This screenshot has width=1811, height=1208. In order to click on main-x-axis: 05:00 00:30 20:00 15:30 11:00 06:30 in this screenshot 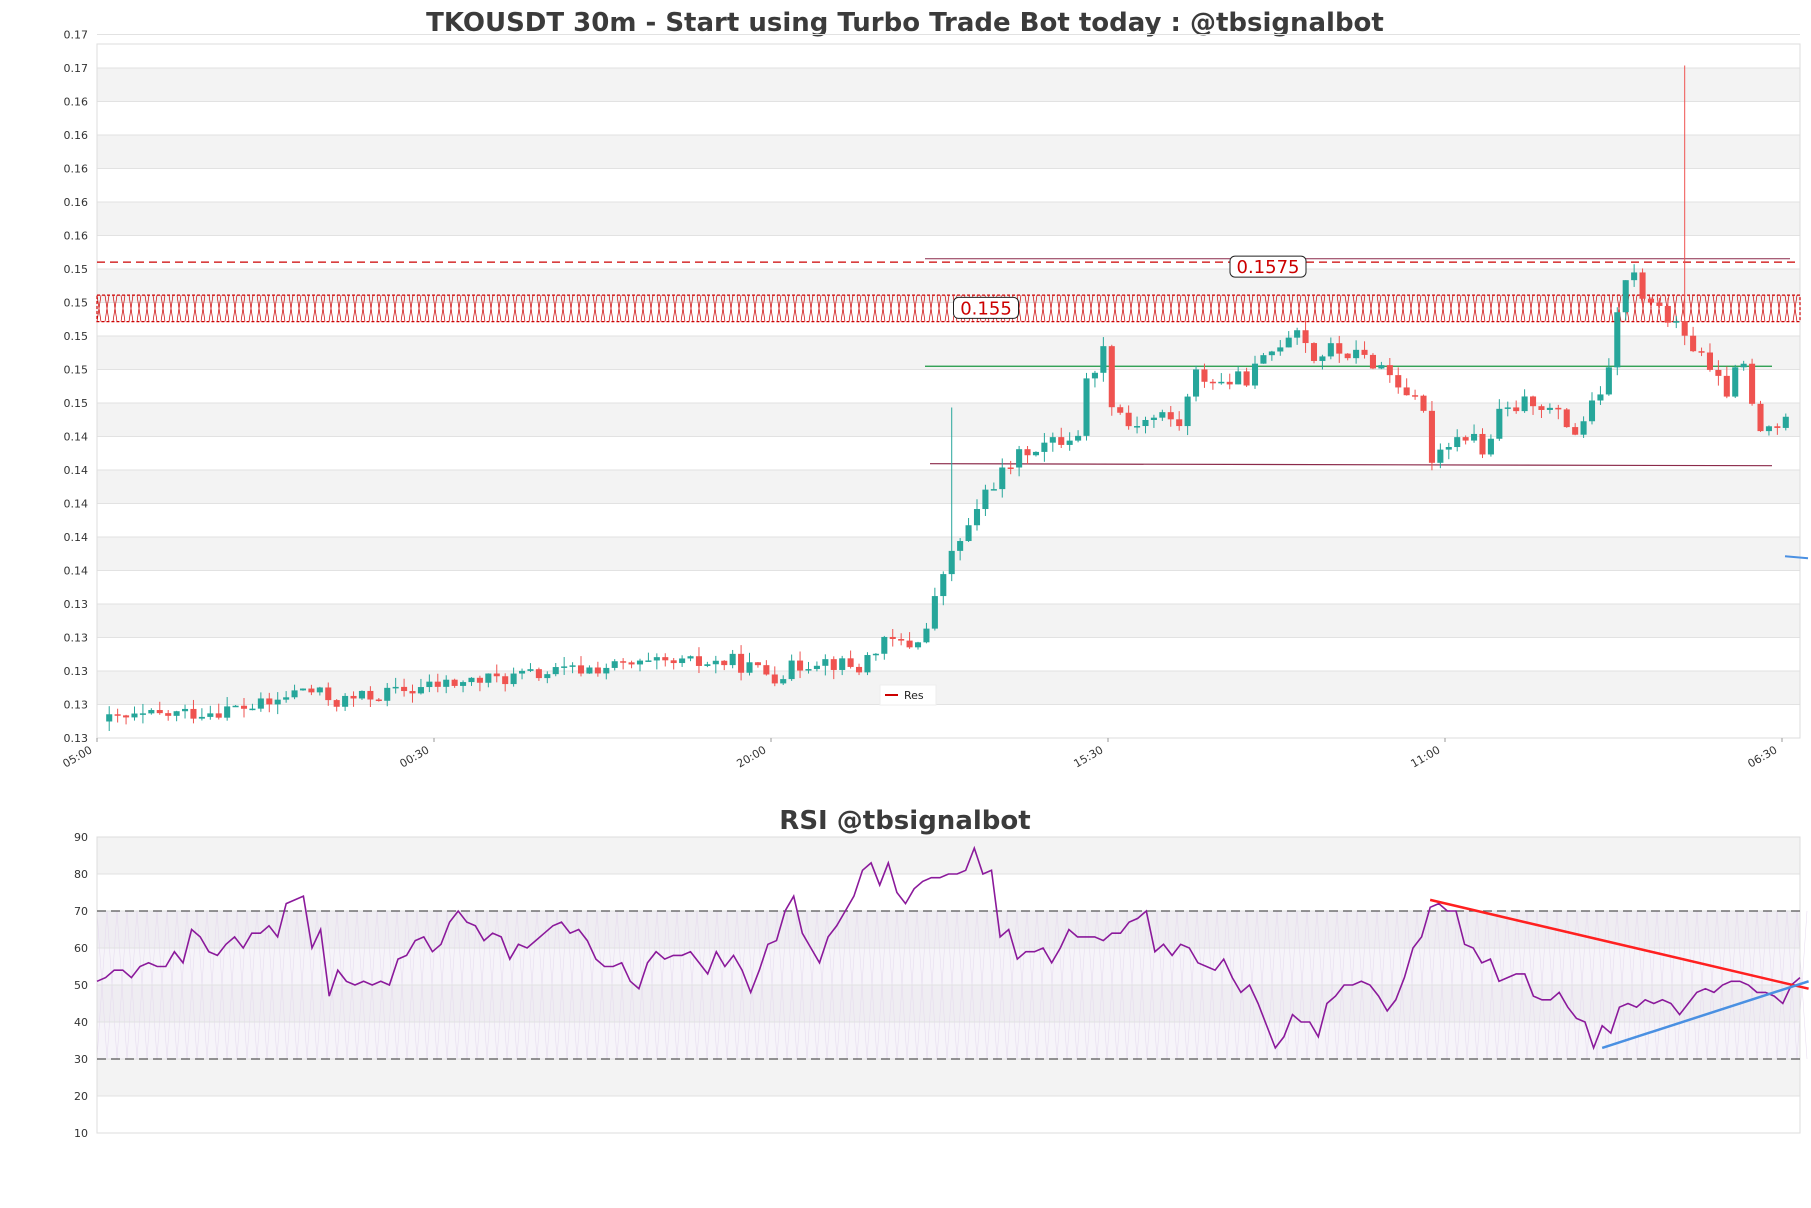, I will do `click(922, 754)`.